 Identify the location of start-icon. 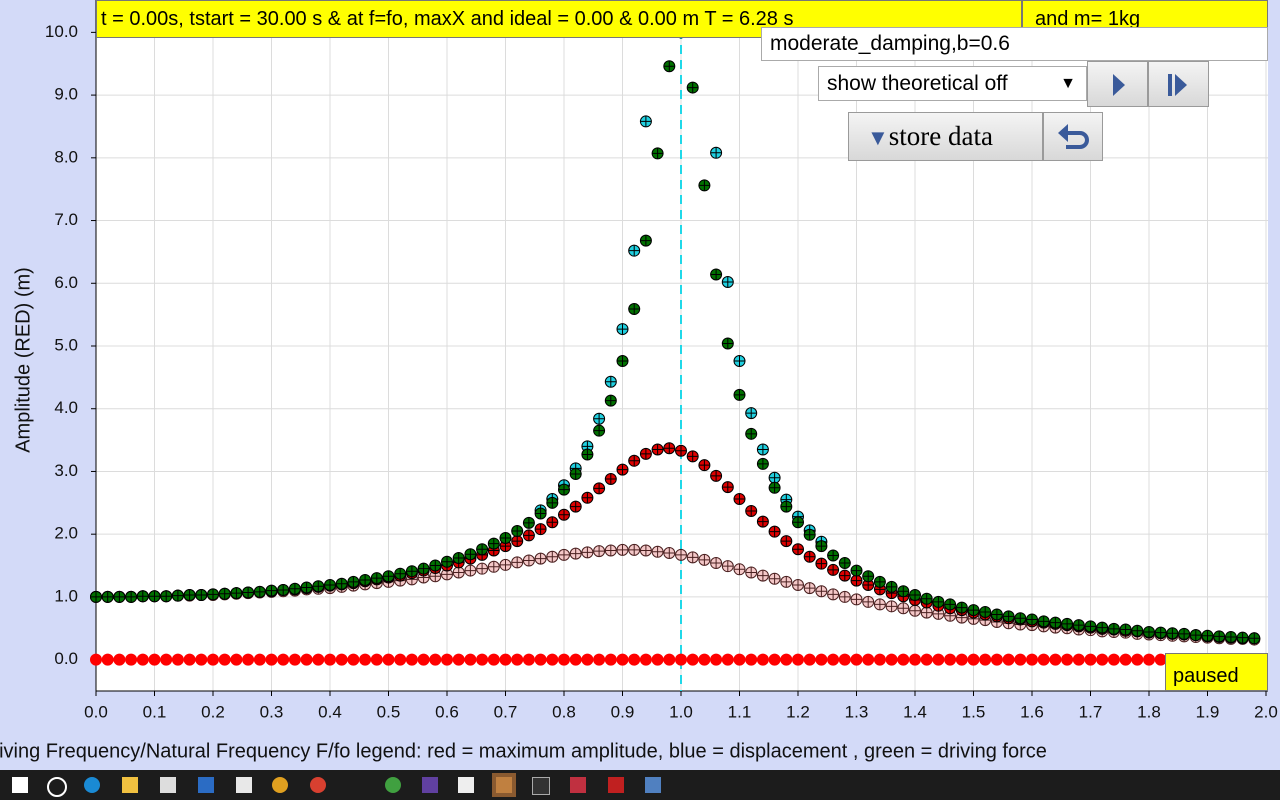
(20, 785).